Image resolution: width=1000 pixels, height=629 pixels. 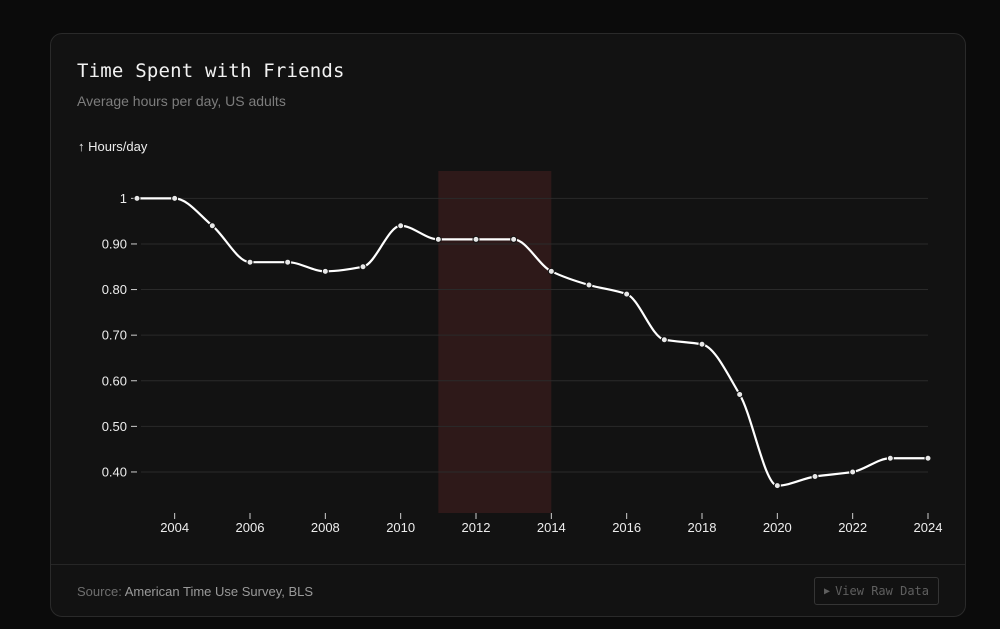 I want to click on x-tick-label: 2014, so click(x=551, y=527).